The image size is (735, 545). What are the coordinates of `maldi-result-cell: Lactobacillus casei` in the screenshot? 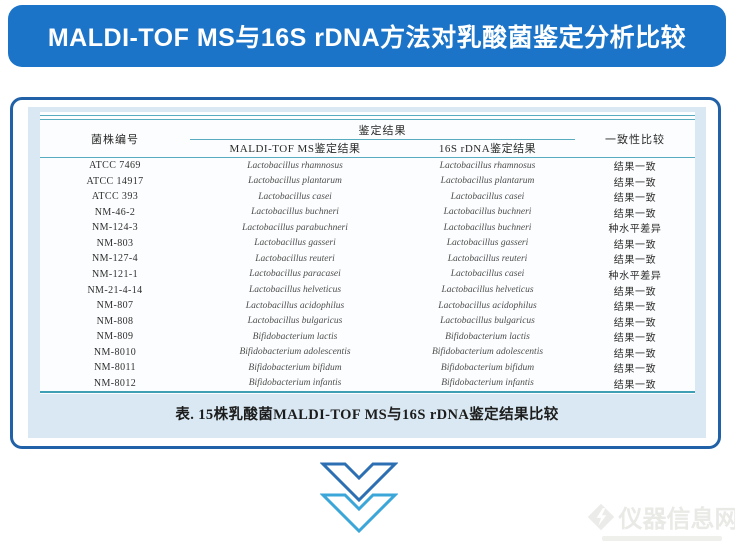 It's located at (295, 196).